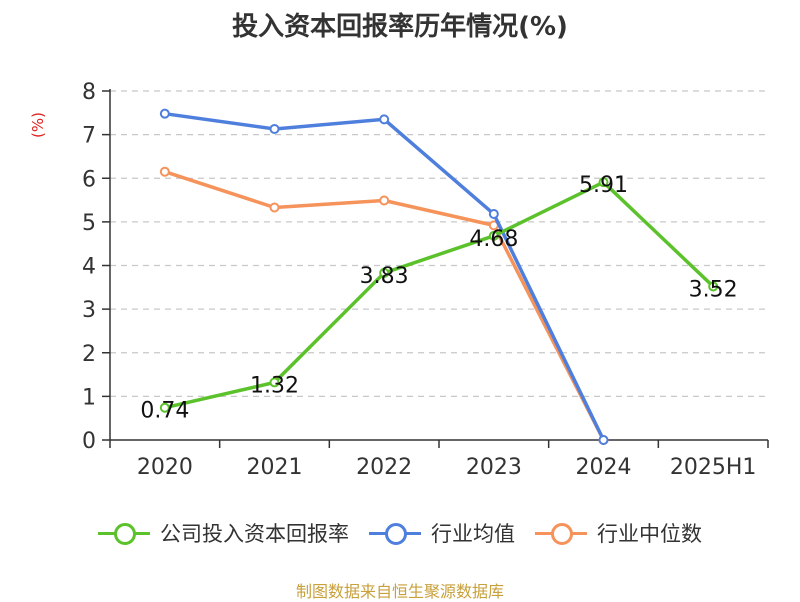  I want to click on y-tick-label: 5, so click(89, 223).